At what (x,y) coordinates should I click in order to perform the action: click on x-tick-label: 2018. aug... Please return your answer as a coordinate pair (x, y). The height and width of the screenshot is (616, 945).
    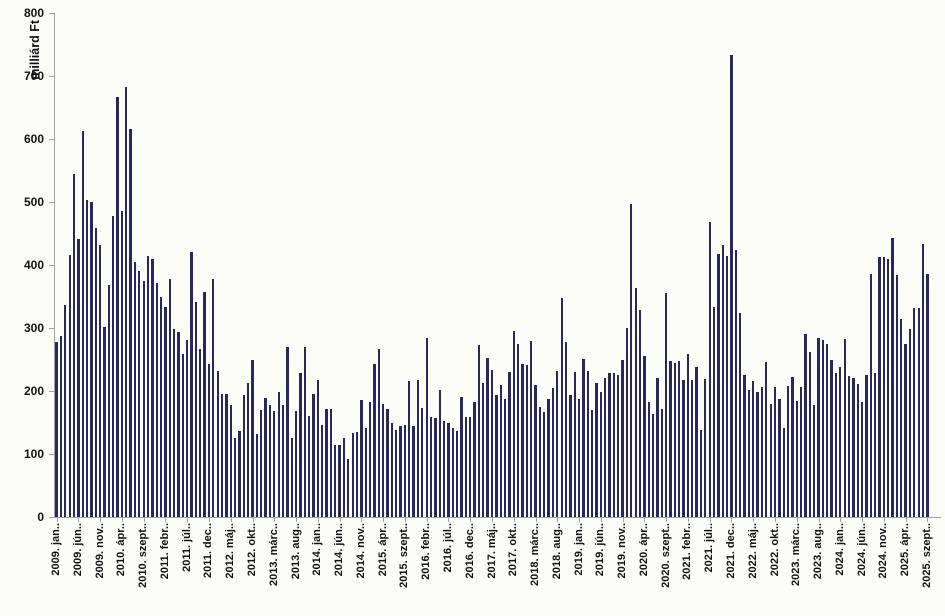
    Looking at the image, I should click on (556, 551).